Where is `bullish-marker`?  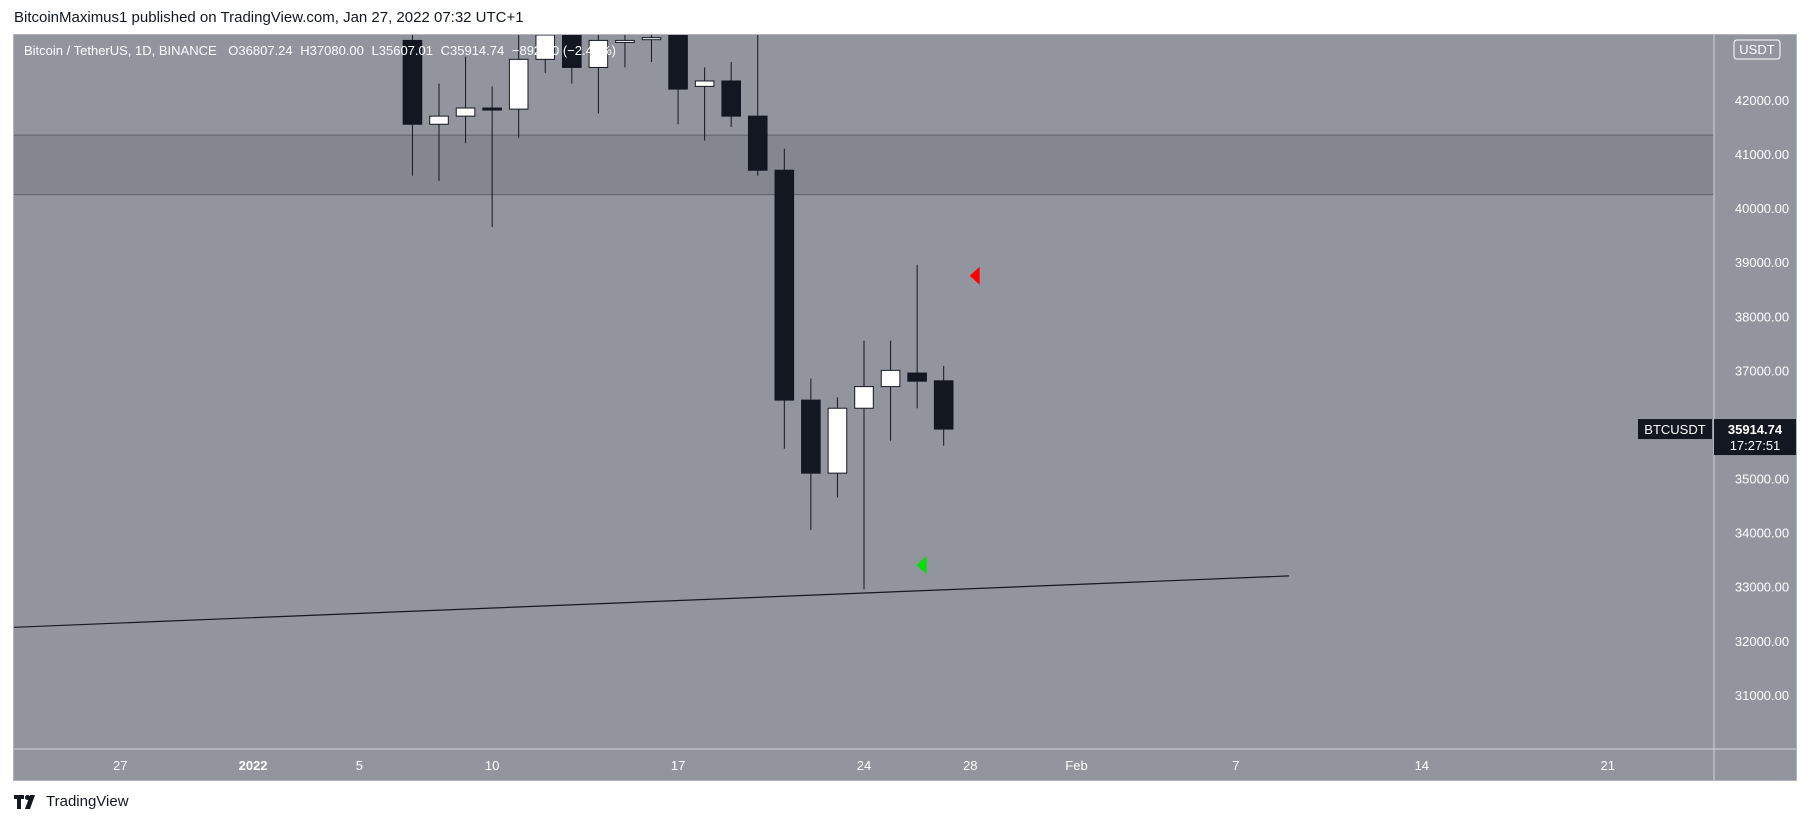
bullish-marker is located at coordinates (921, 565).